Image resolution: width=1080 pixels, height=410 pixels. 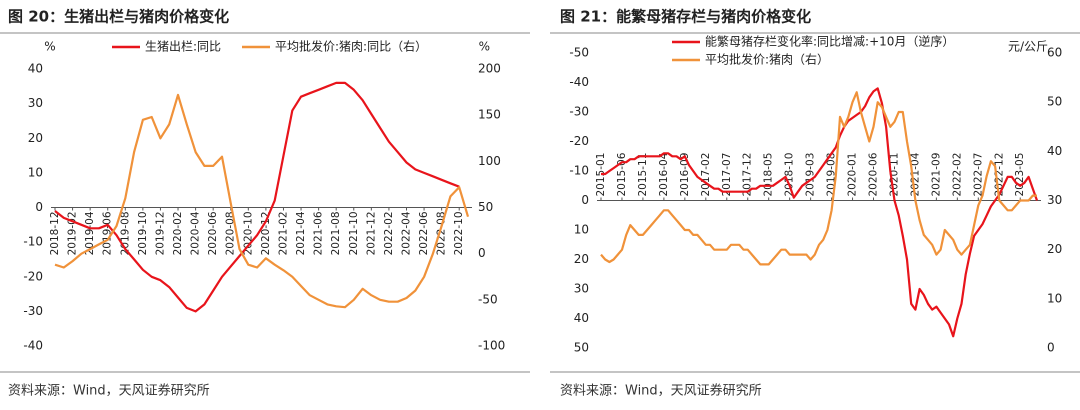 What do you see at coordinates (266, 234) in the screenshot?
I see `x-tick-label: 2020-12` at bounding box center [266, 234].